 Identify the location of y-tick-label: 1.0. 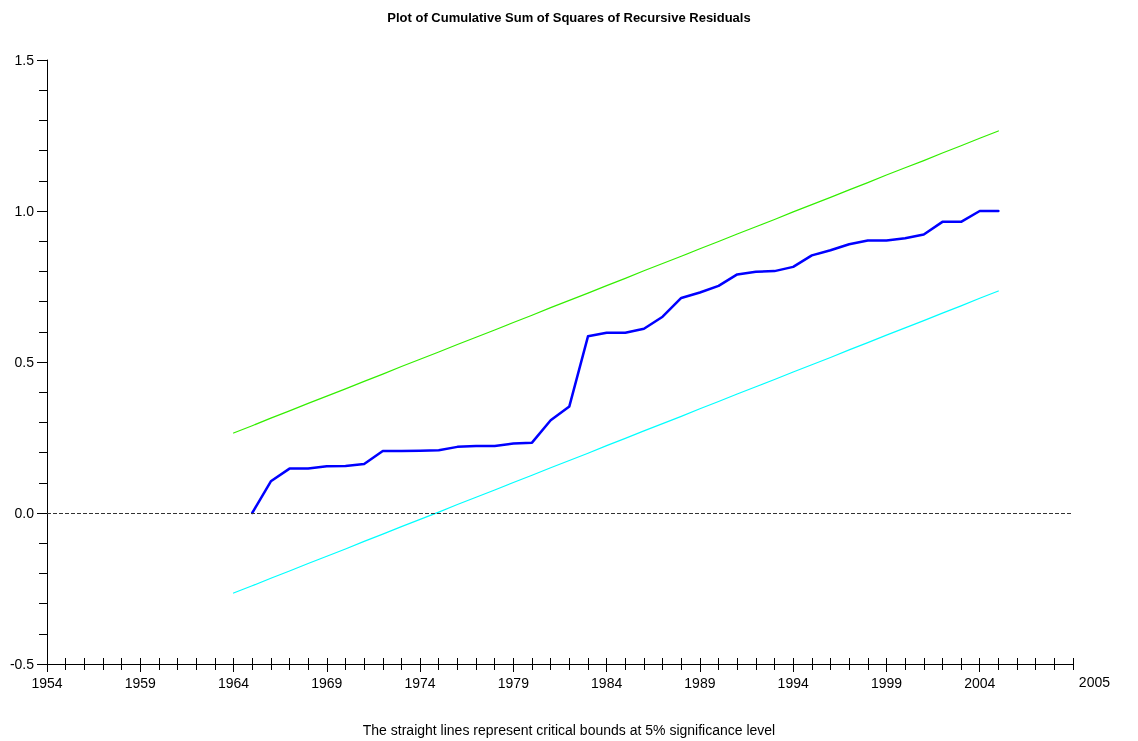
(24, 211).